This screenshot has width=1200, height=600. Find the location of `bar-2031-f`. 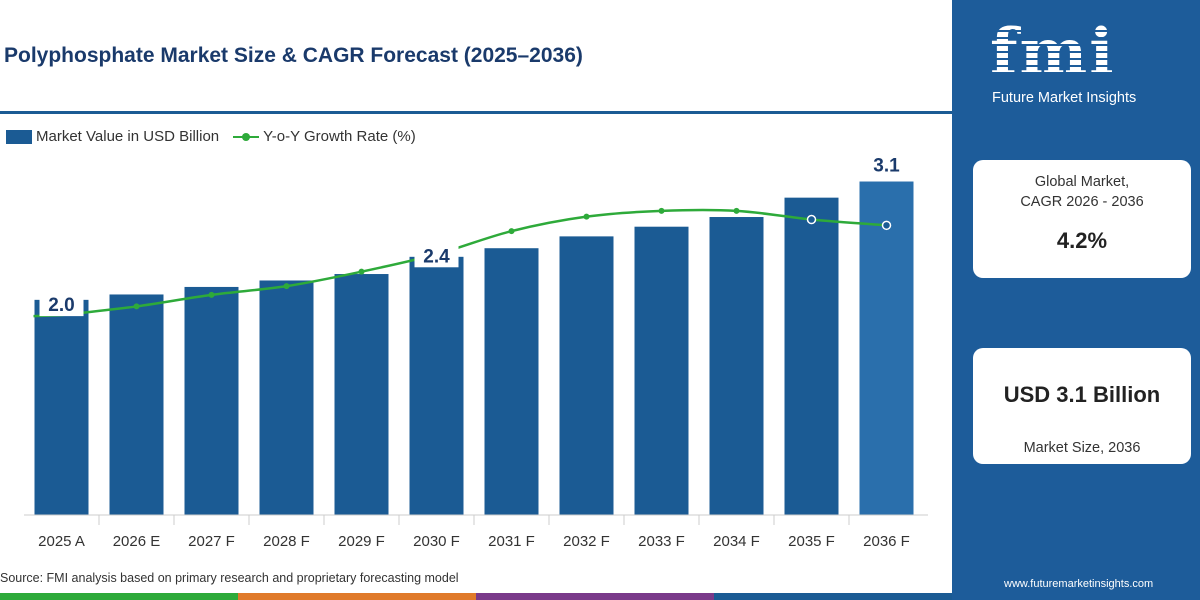

bar-2031-f is located at coordinates (511, 381).